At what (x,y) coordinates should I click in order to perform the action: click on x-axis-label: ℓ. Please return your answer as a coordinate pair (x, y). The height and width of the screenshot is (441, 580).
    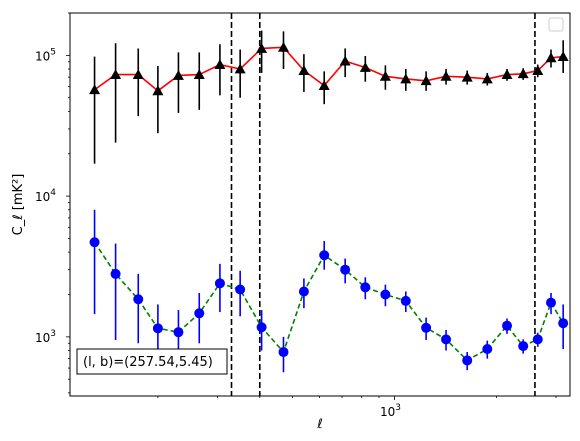
    Looking at the image, I should click on (319, 424).